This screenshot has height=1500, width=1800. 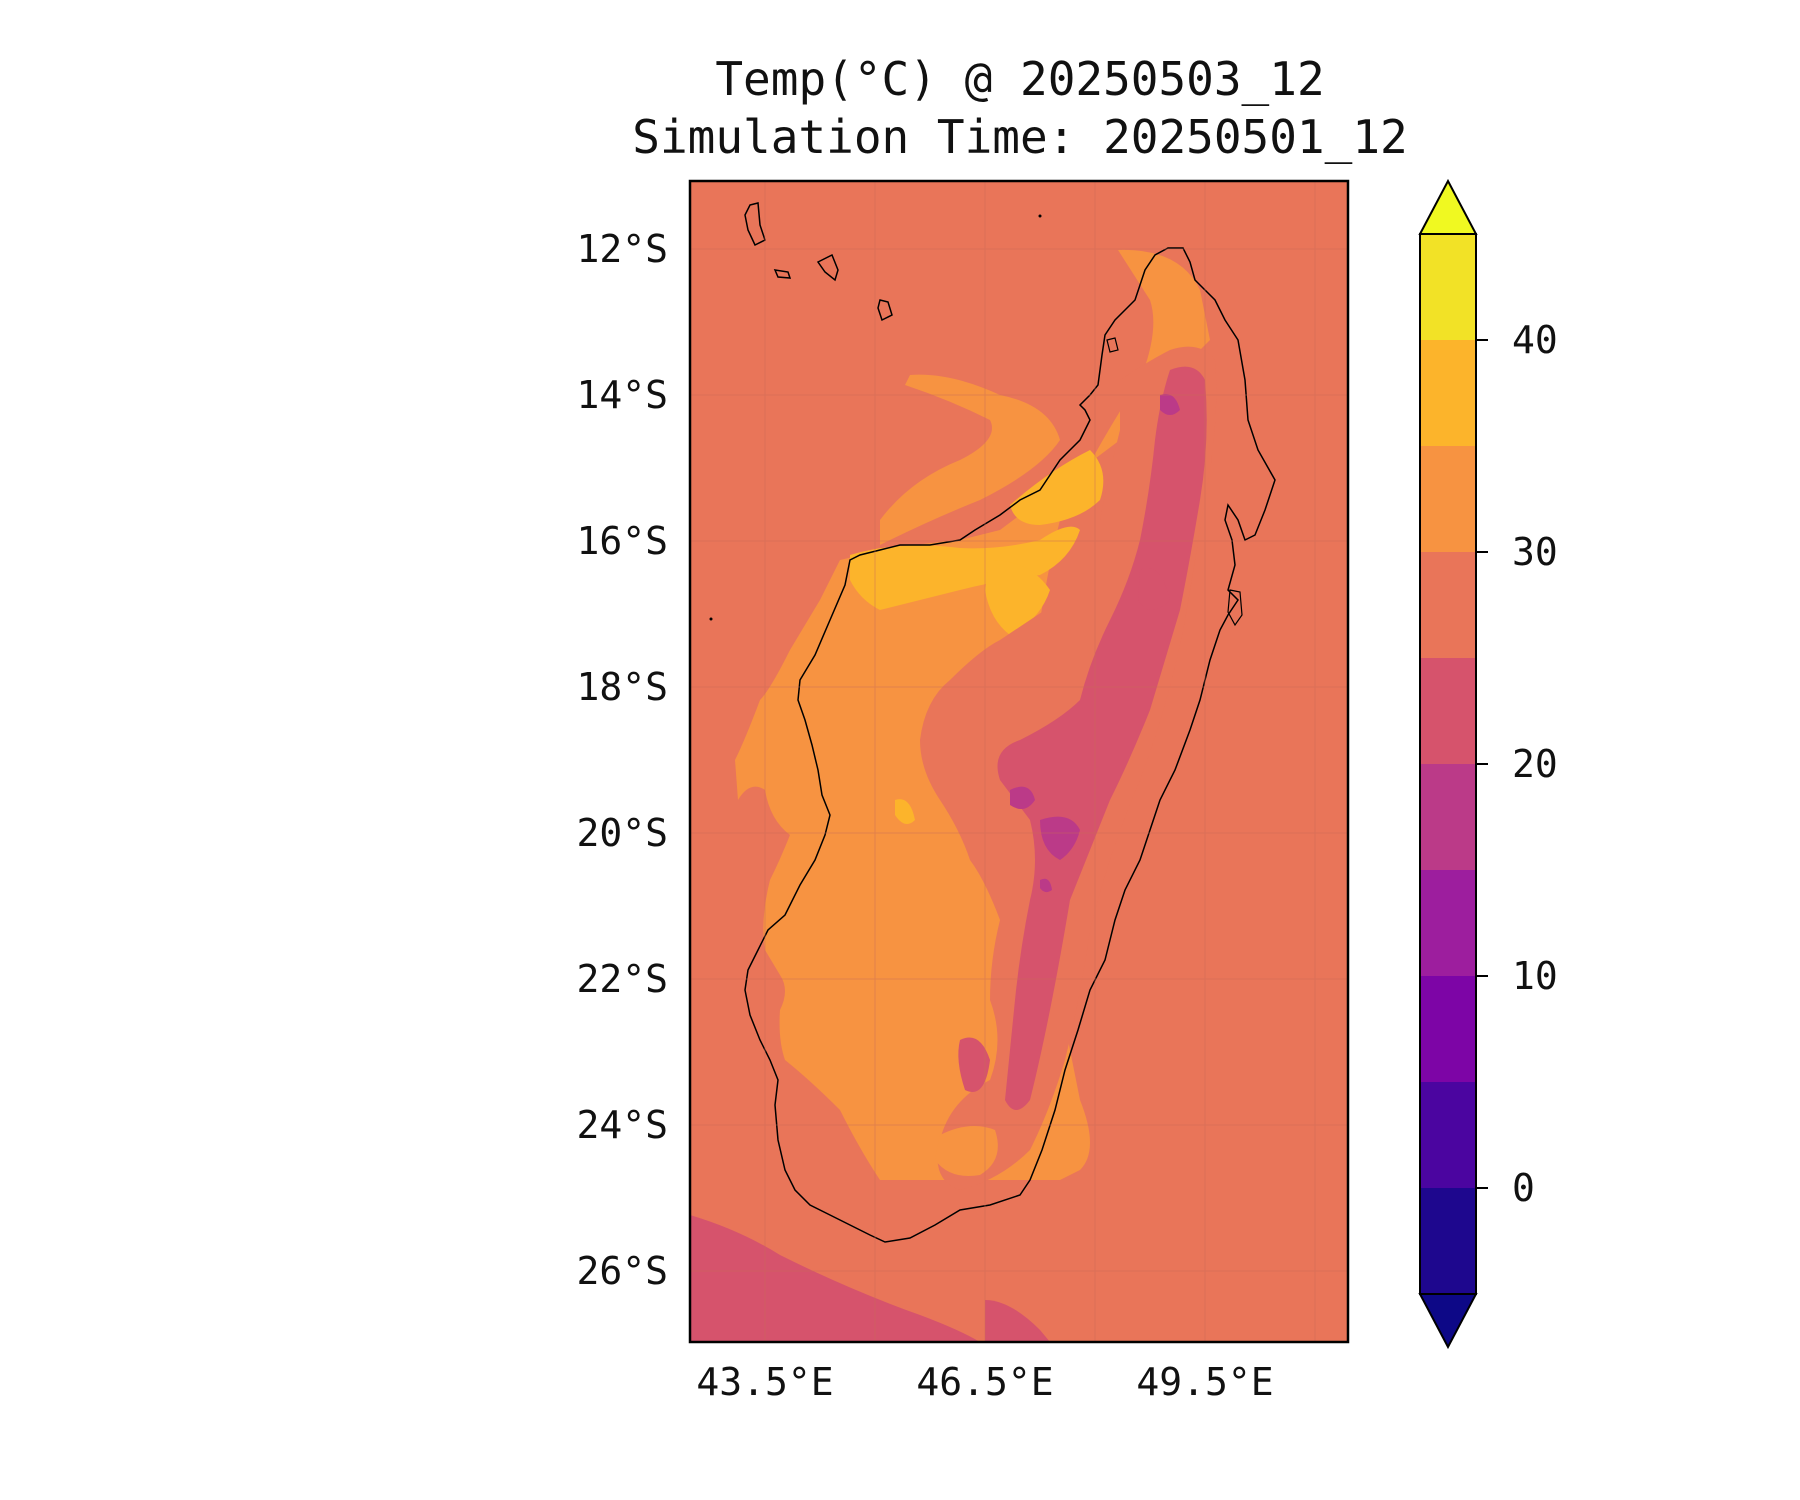 What do you see at coordinates (622, 979) in the screenshot?
I see `lat-tick-label: 22°S` at bounding box center [622, 979].